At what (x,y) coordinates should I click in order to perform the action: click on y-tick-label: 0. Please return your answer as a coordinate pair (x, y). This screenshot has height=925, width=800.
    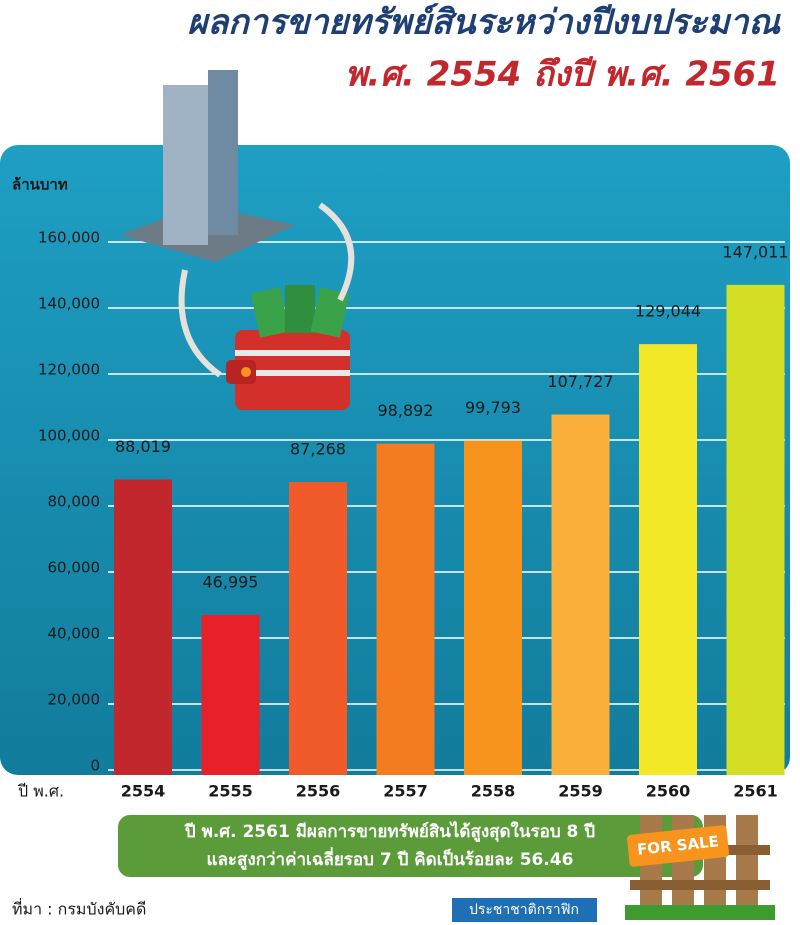
    Looking at the image, I should click on (95, 766).